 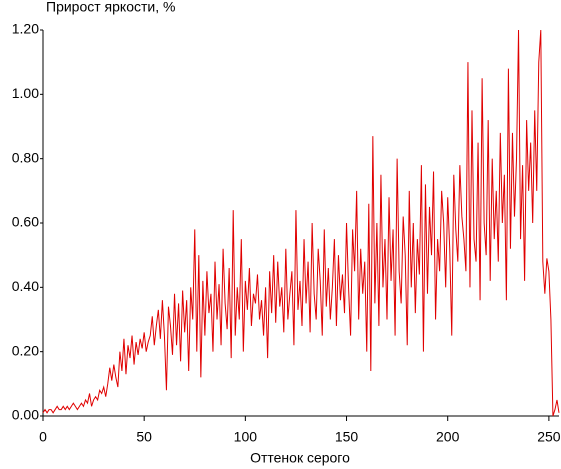 What do you see at coordinates (549, 437) in the screenshot?
I see `x-tick-label: 250` at bounding box center [549, 437].